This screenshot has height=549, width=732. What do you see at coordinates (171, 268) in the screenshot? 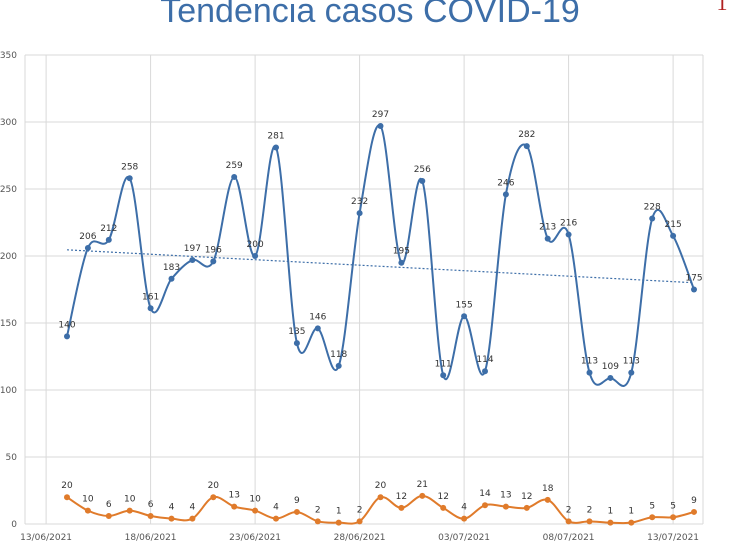
I see `data-label: 183` at bounding box center [171, 268].